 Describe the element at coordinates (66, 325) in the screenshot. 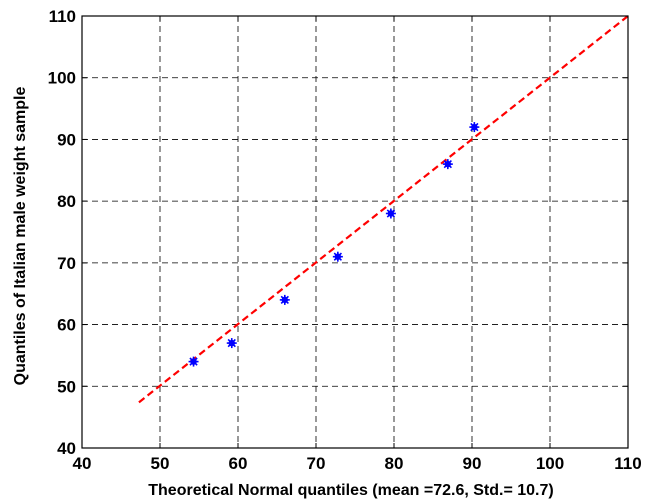

I see `y-tick-label: 60` at that location.